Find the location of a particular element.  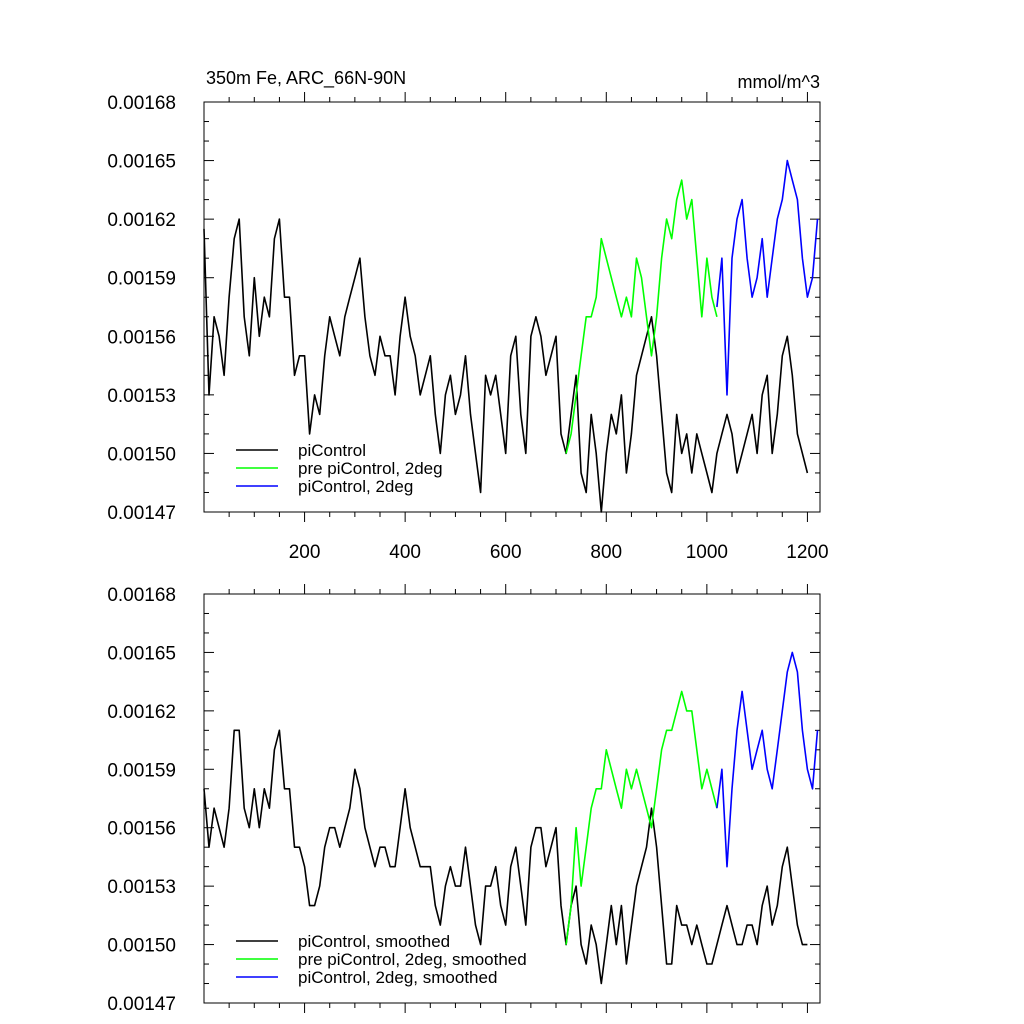

legend-label: pre piControl, 2deg, smoothed is located at coordinates (412, 959).